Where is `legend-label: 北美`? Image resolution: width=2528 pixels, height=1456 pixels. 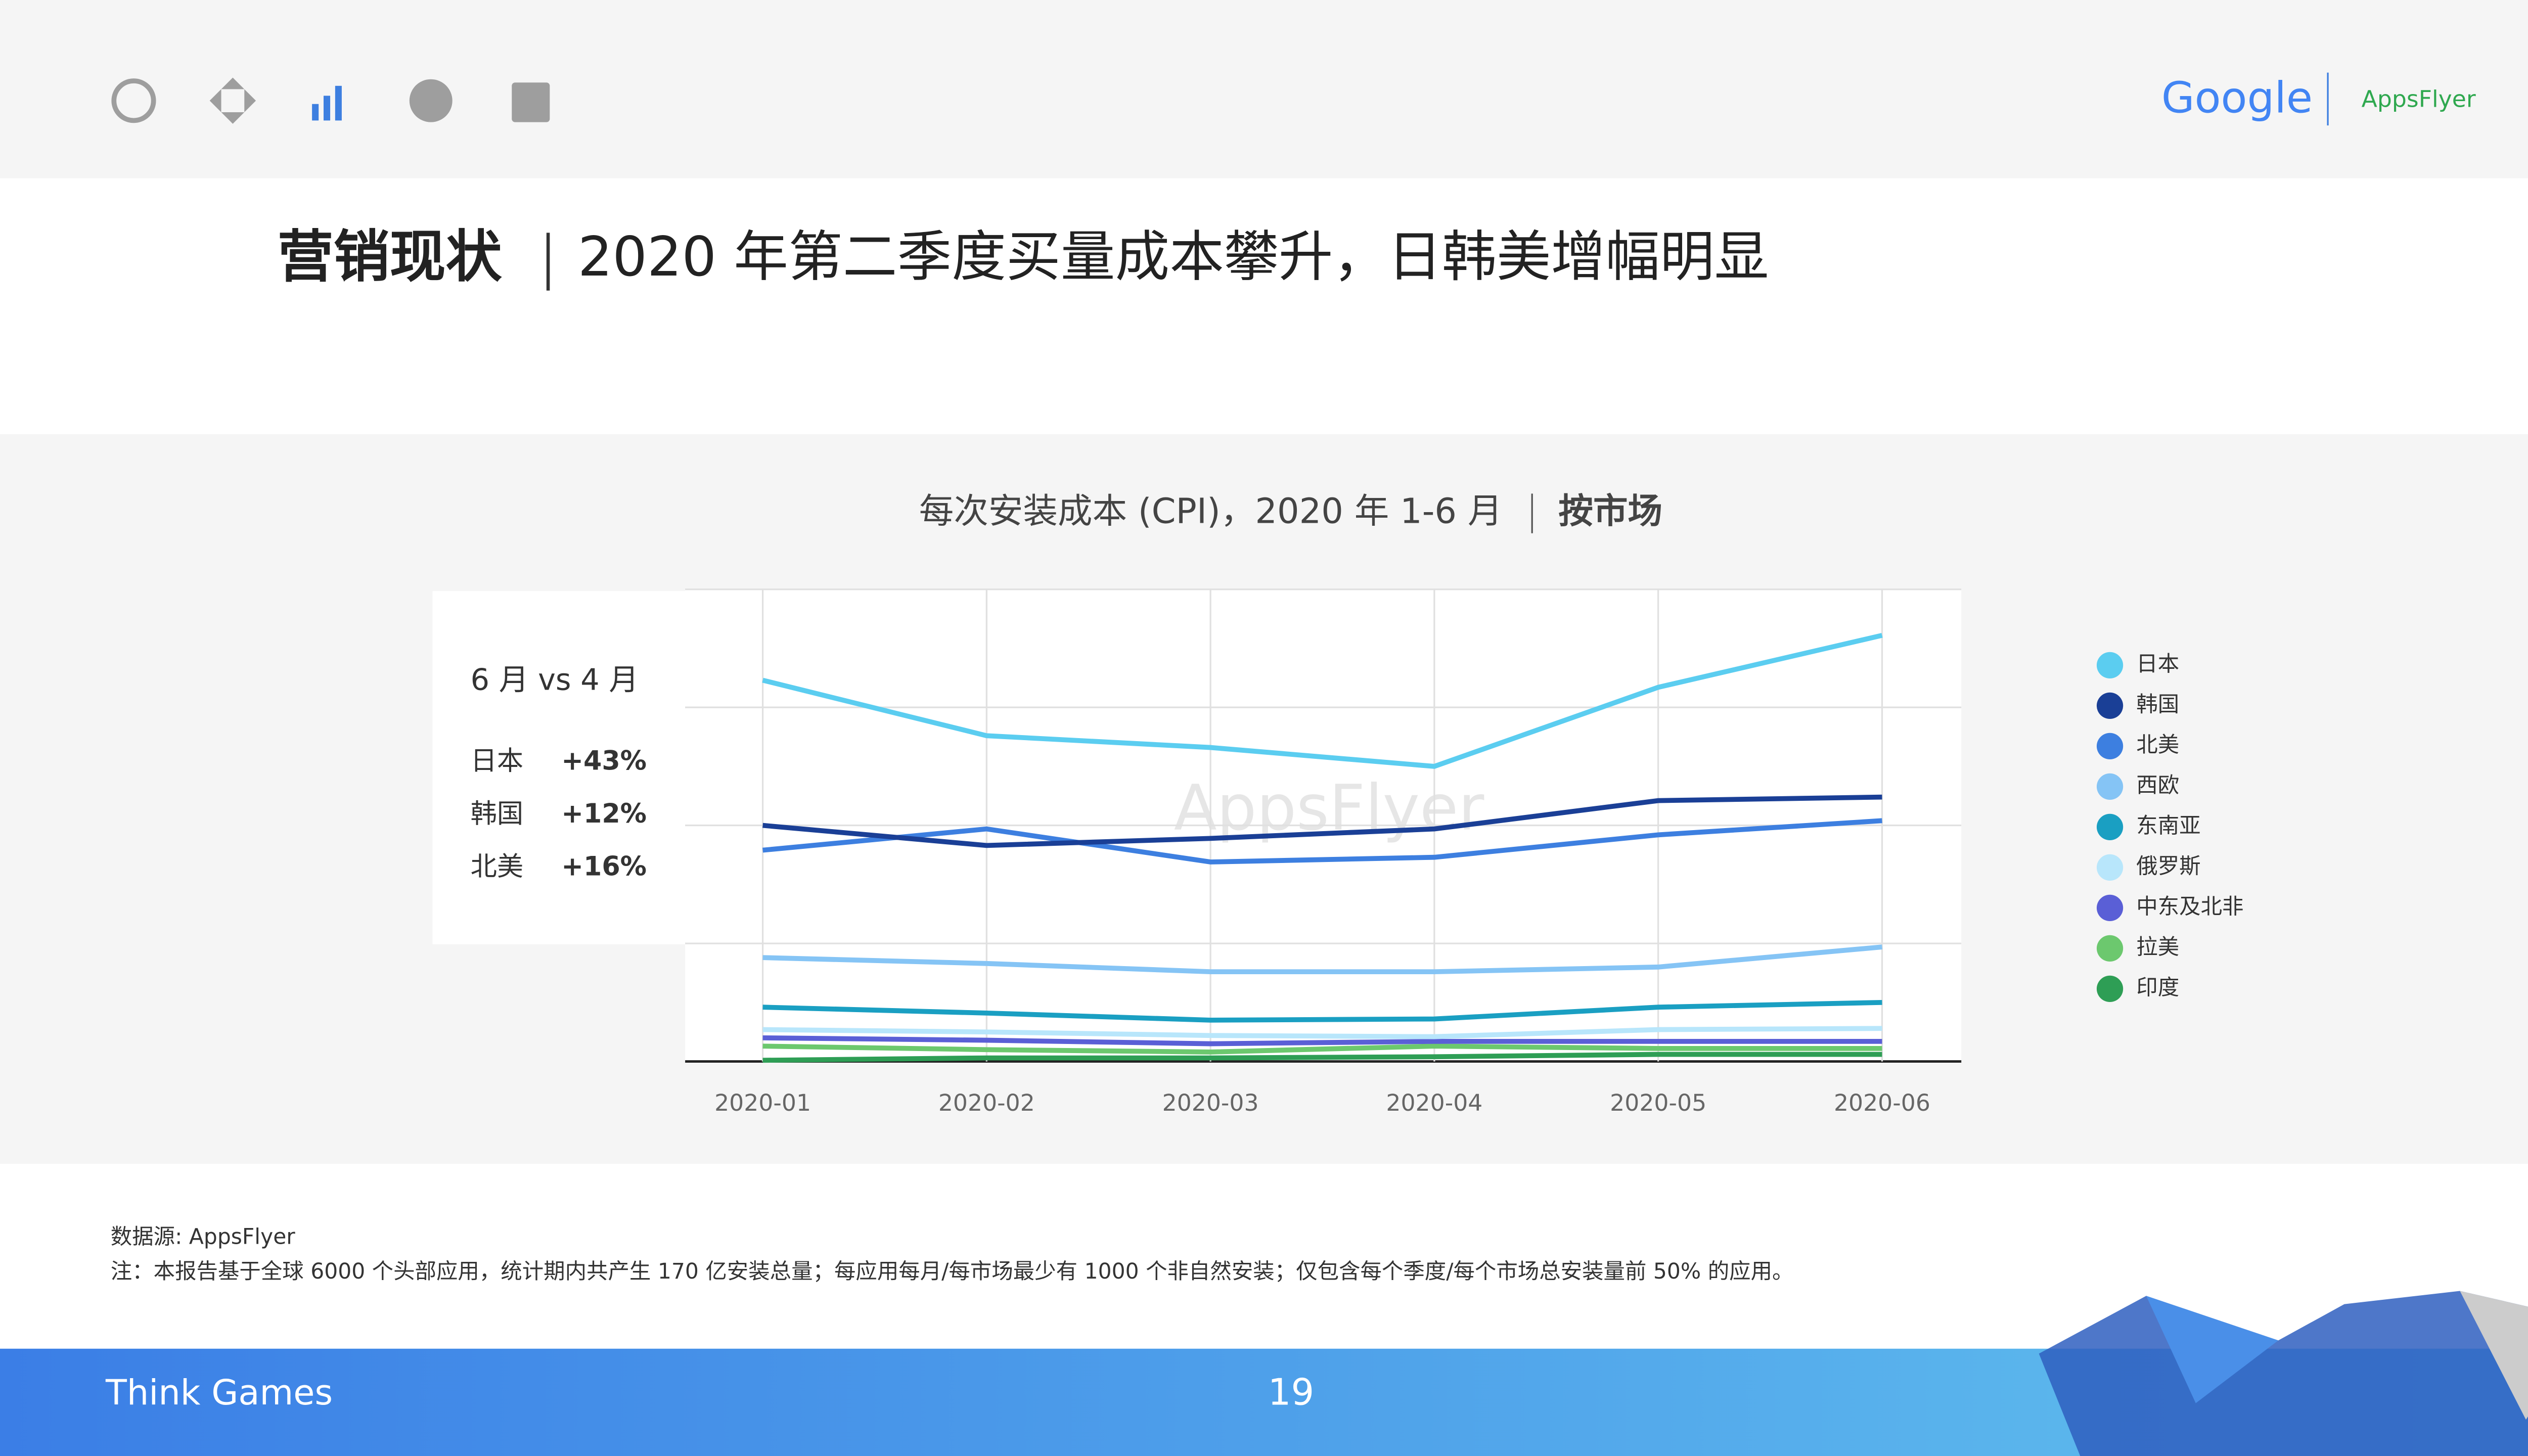 legend-label: 北美 is located at coordinates (2157, 745).